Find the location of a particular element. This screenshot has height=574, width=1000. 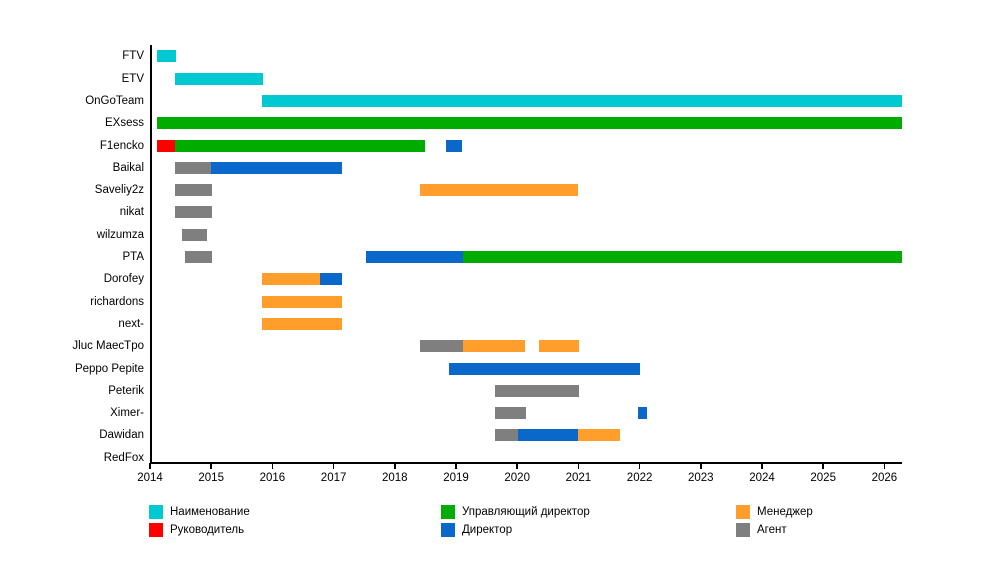

x-axis-tick-label: 2023 is located at coordinates (701, 478).